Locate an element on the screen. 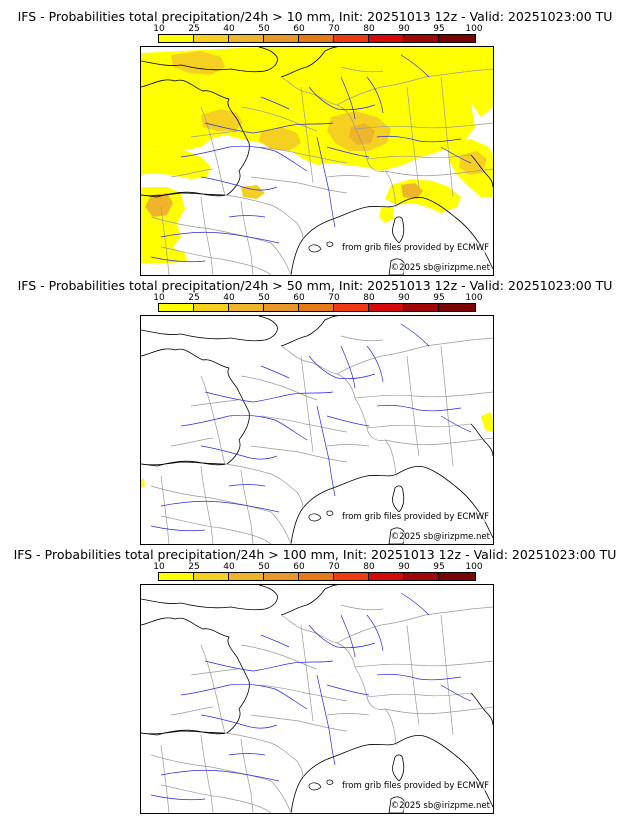  precip-probability-shading is located at coordinates (317, 450).